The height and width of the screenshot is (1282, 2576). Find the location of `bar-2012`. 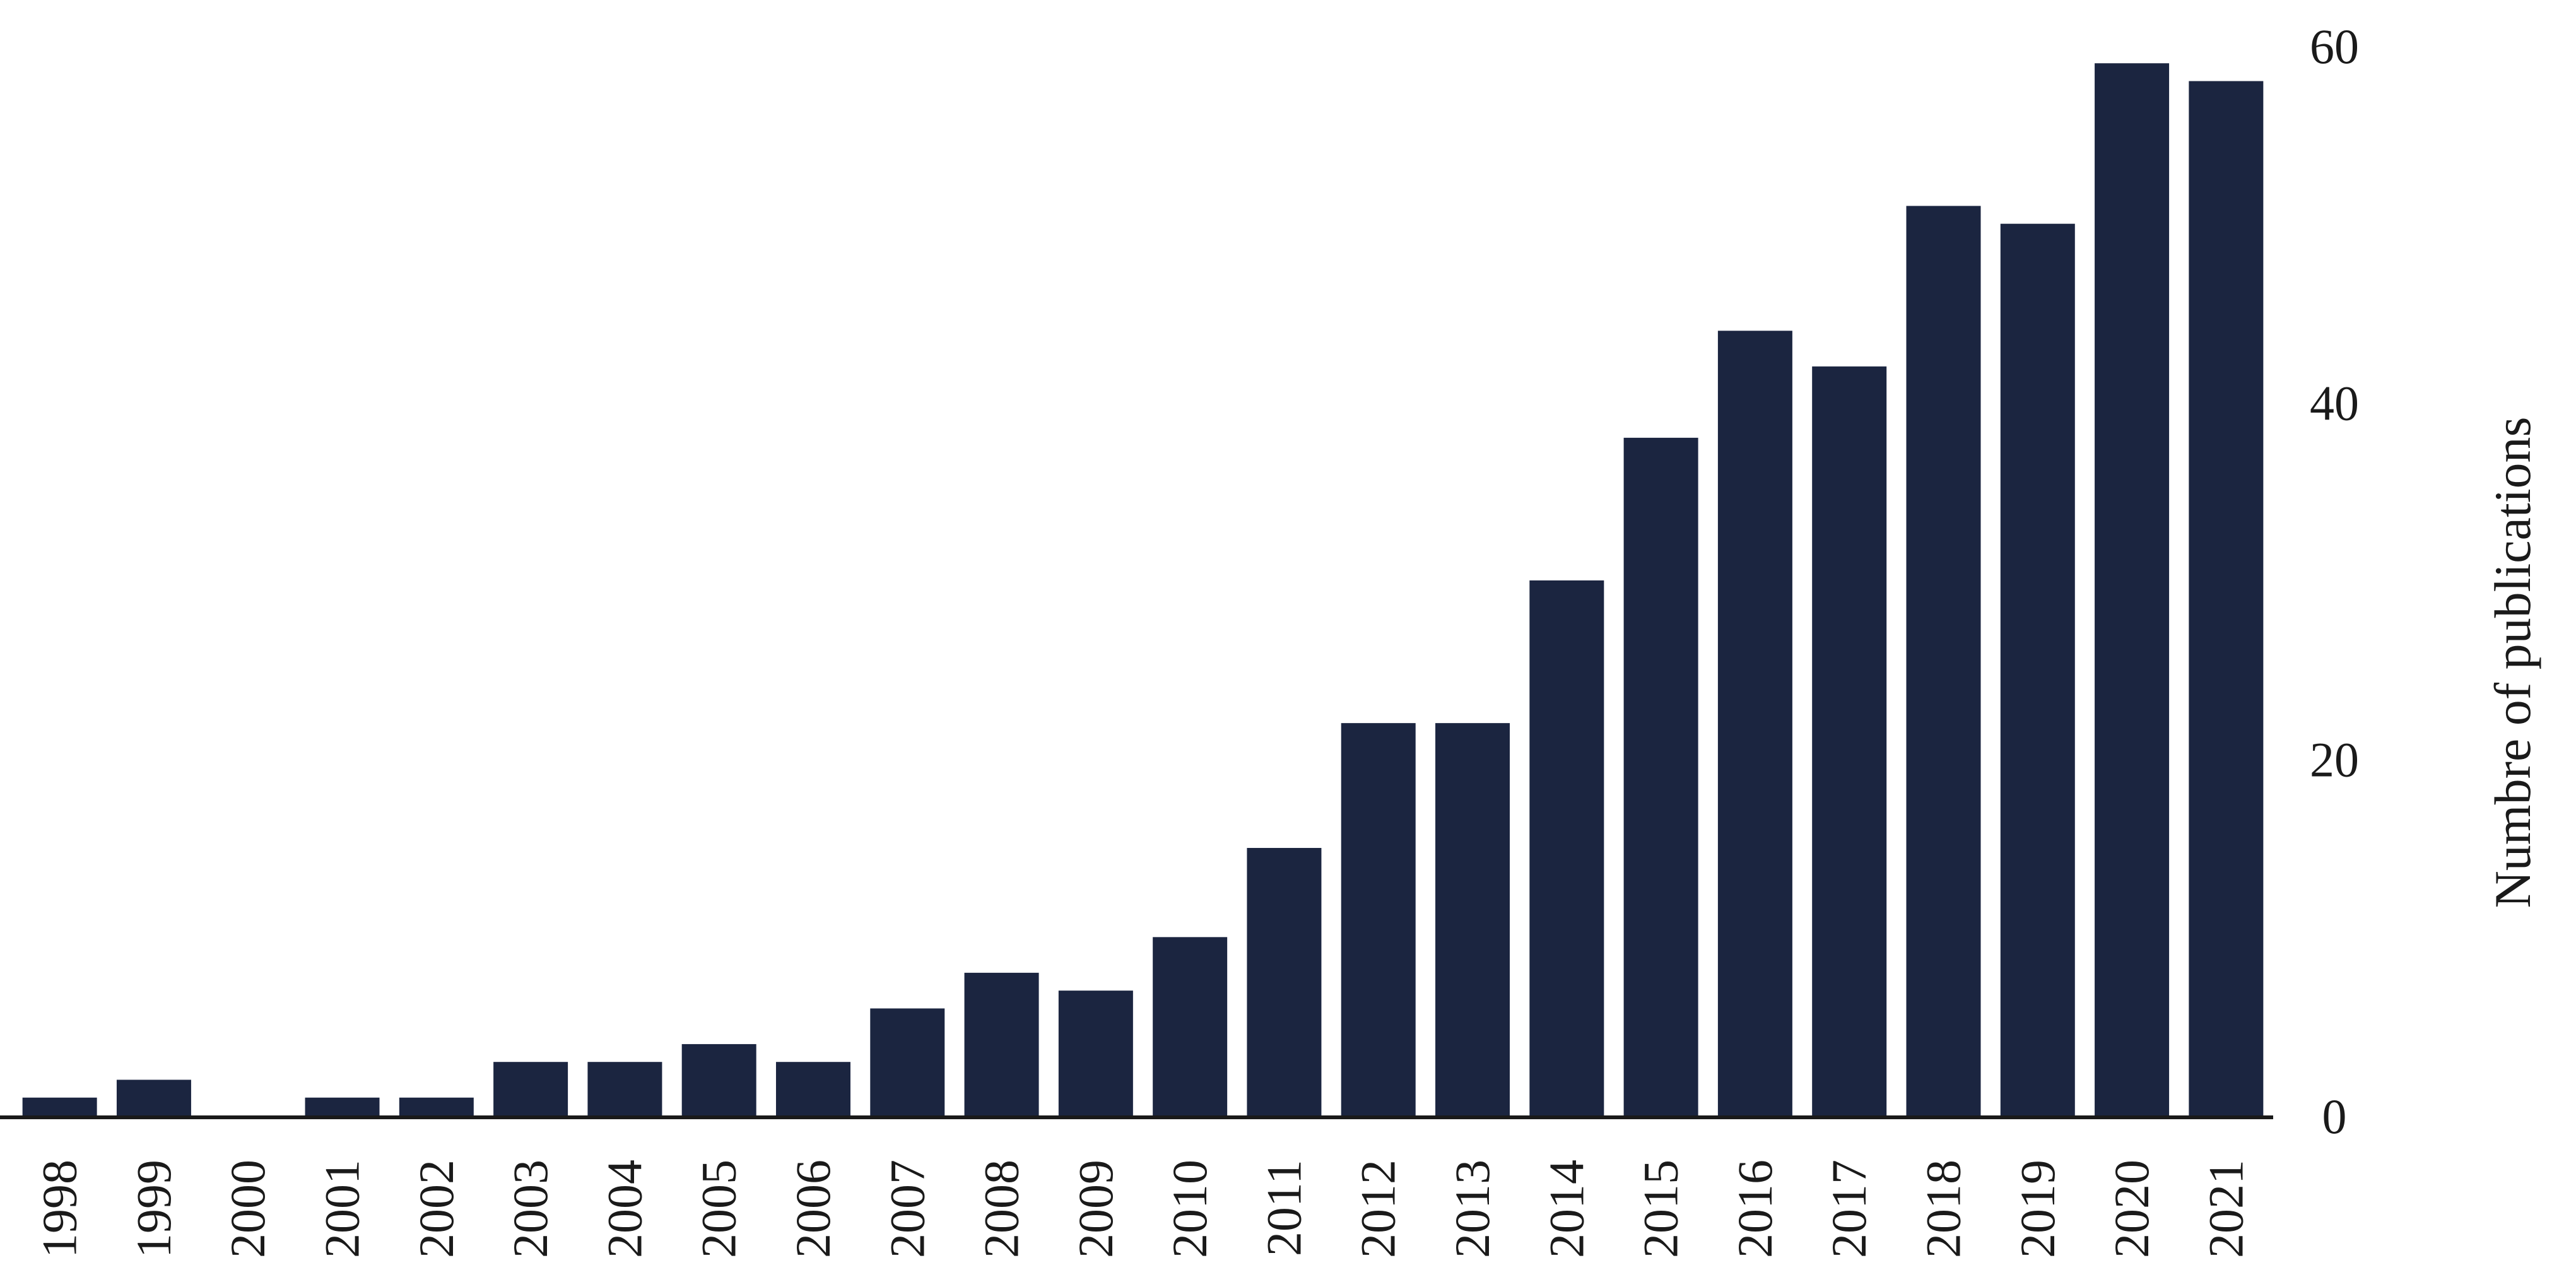

bar-2012 is located at coordinates (1378, 919).